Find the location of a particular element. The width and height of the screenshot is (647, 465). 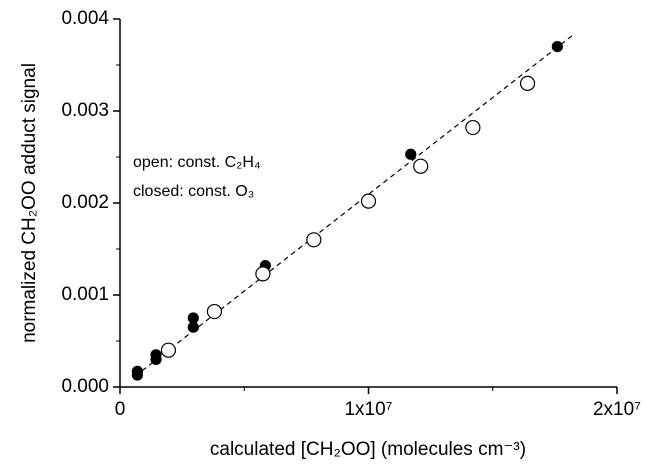

y-axis-label: normalized CH₂OO adduct signal is located at coordinates (29, 203).